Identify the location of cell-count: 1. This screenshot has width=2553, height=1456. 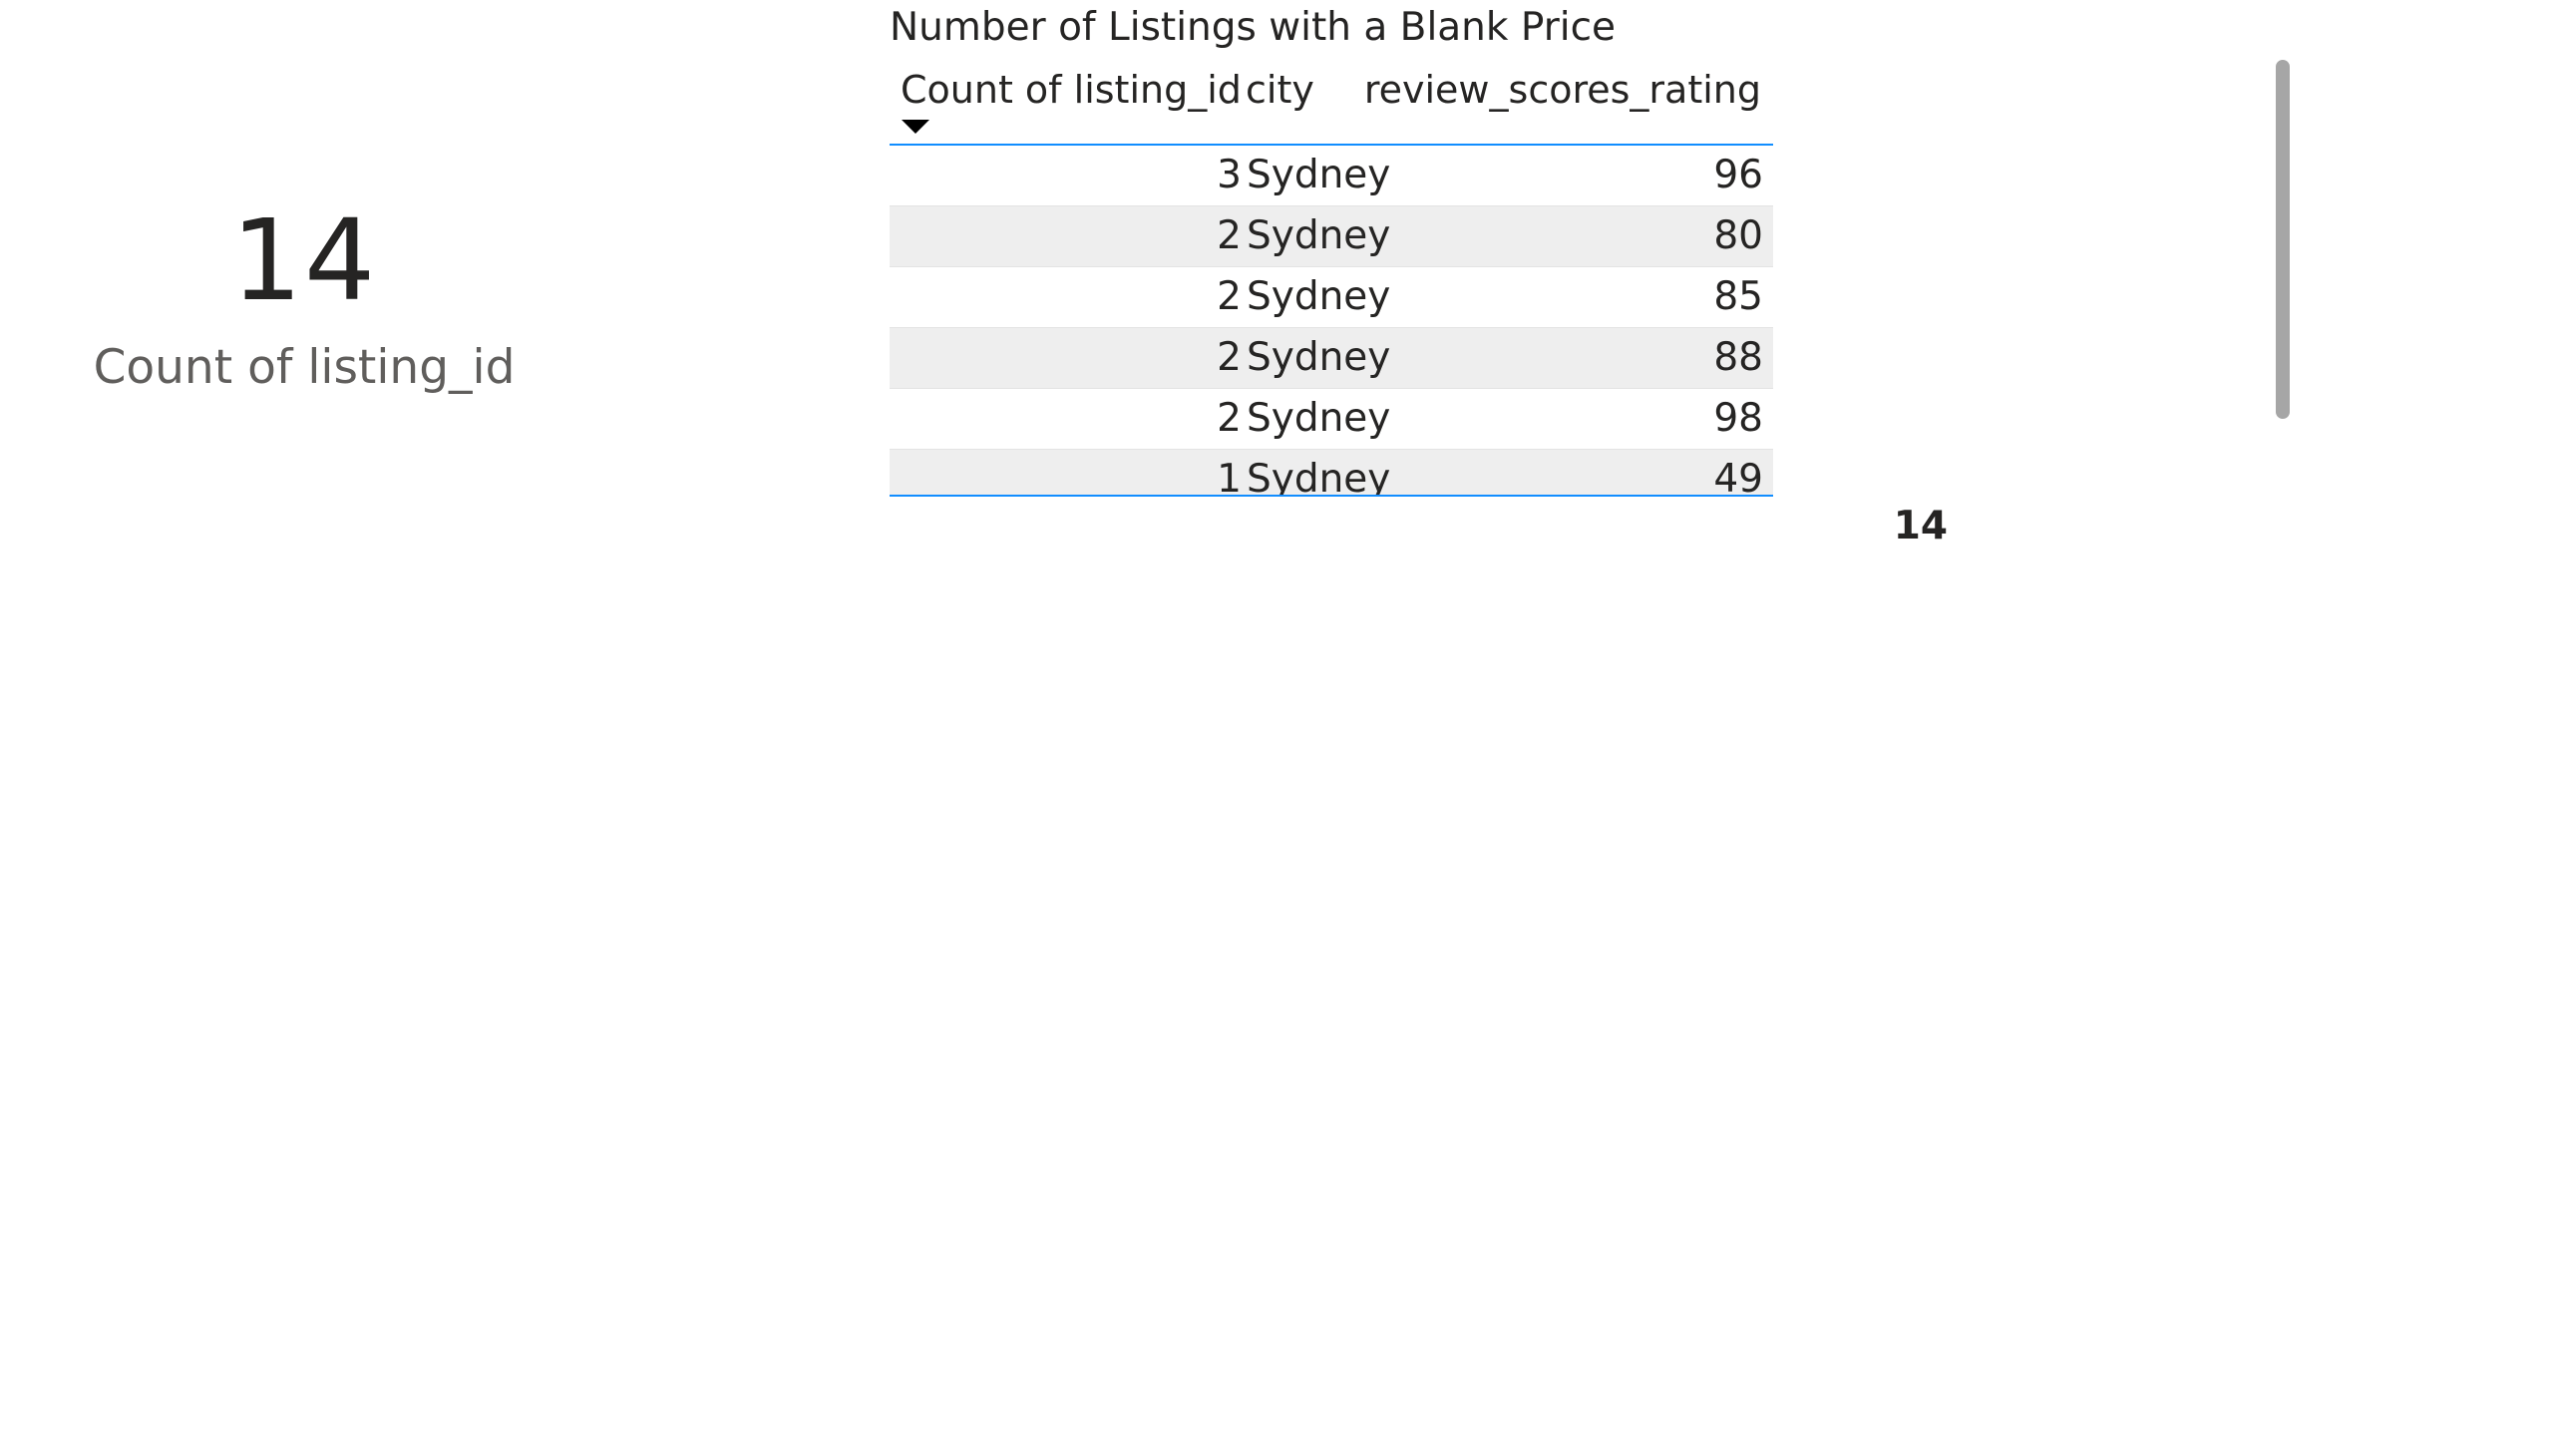
(1229, 477).